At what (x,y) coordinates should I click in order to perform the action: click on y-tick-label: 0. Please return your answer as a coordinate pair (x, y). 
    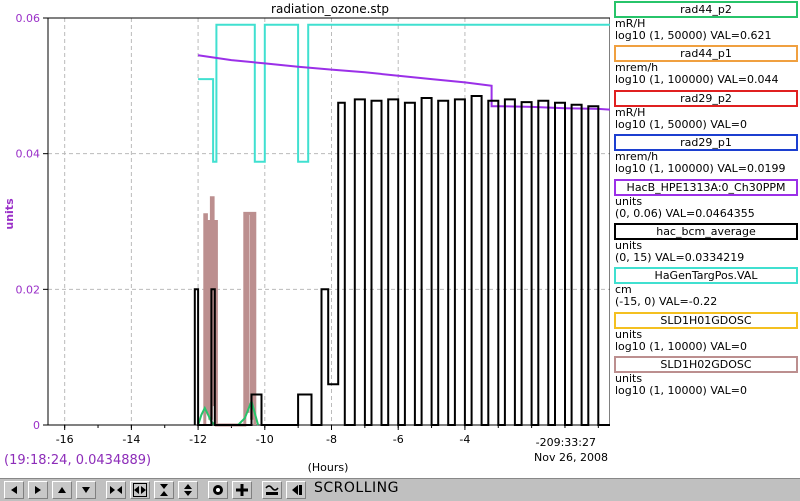
    Looking at the image, I should click on (36, 425).